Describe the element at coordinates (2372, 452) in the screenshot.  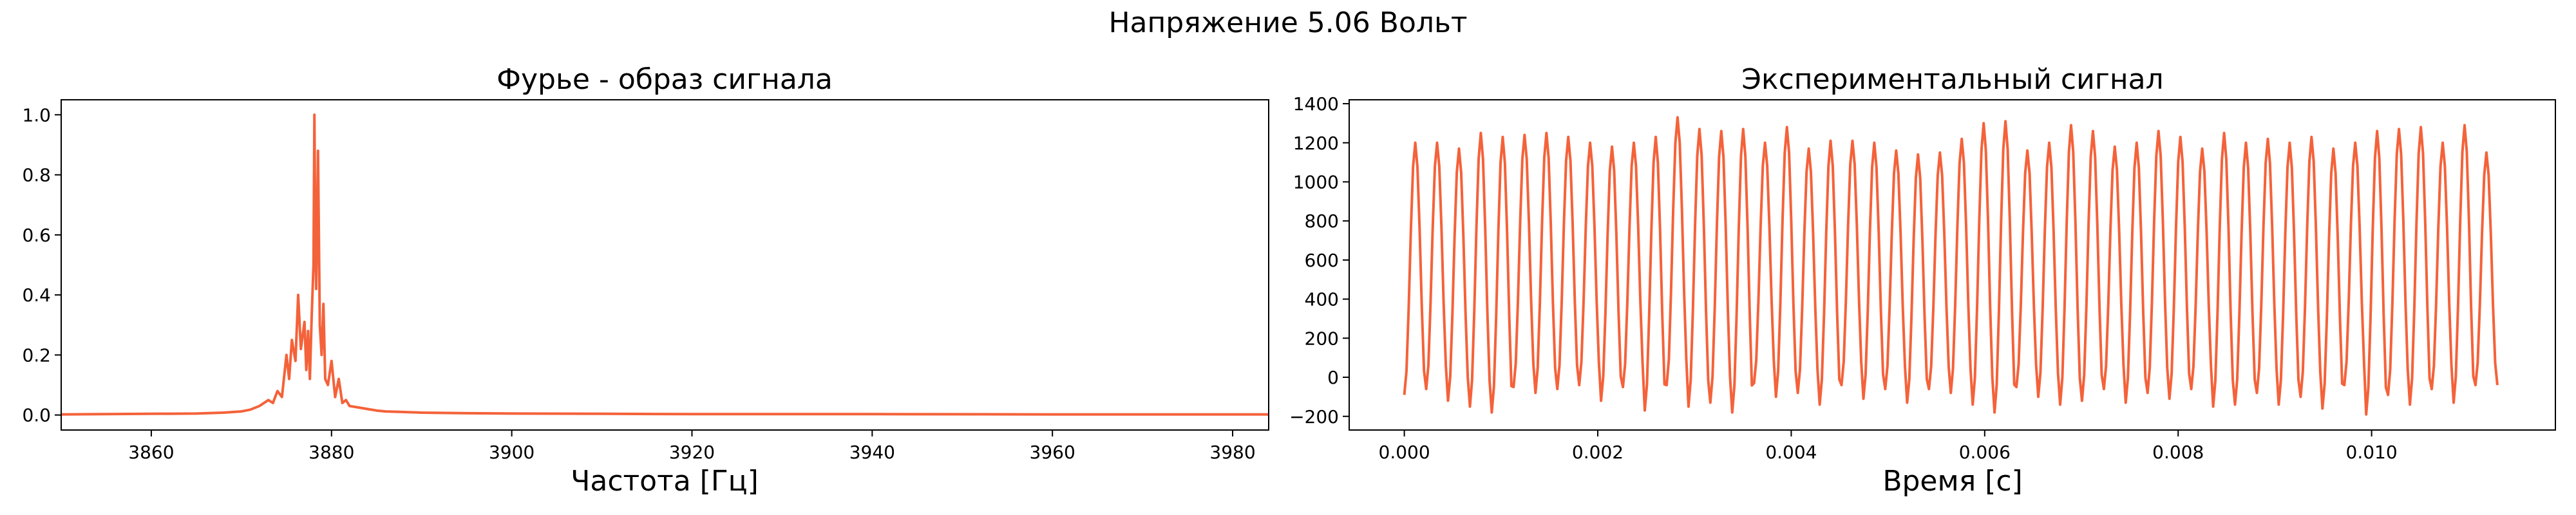
I see `signal-x-tick-label: 0.010` at that location.